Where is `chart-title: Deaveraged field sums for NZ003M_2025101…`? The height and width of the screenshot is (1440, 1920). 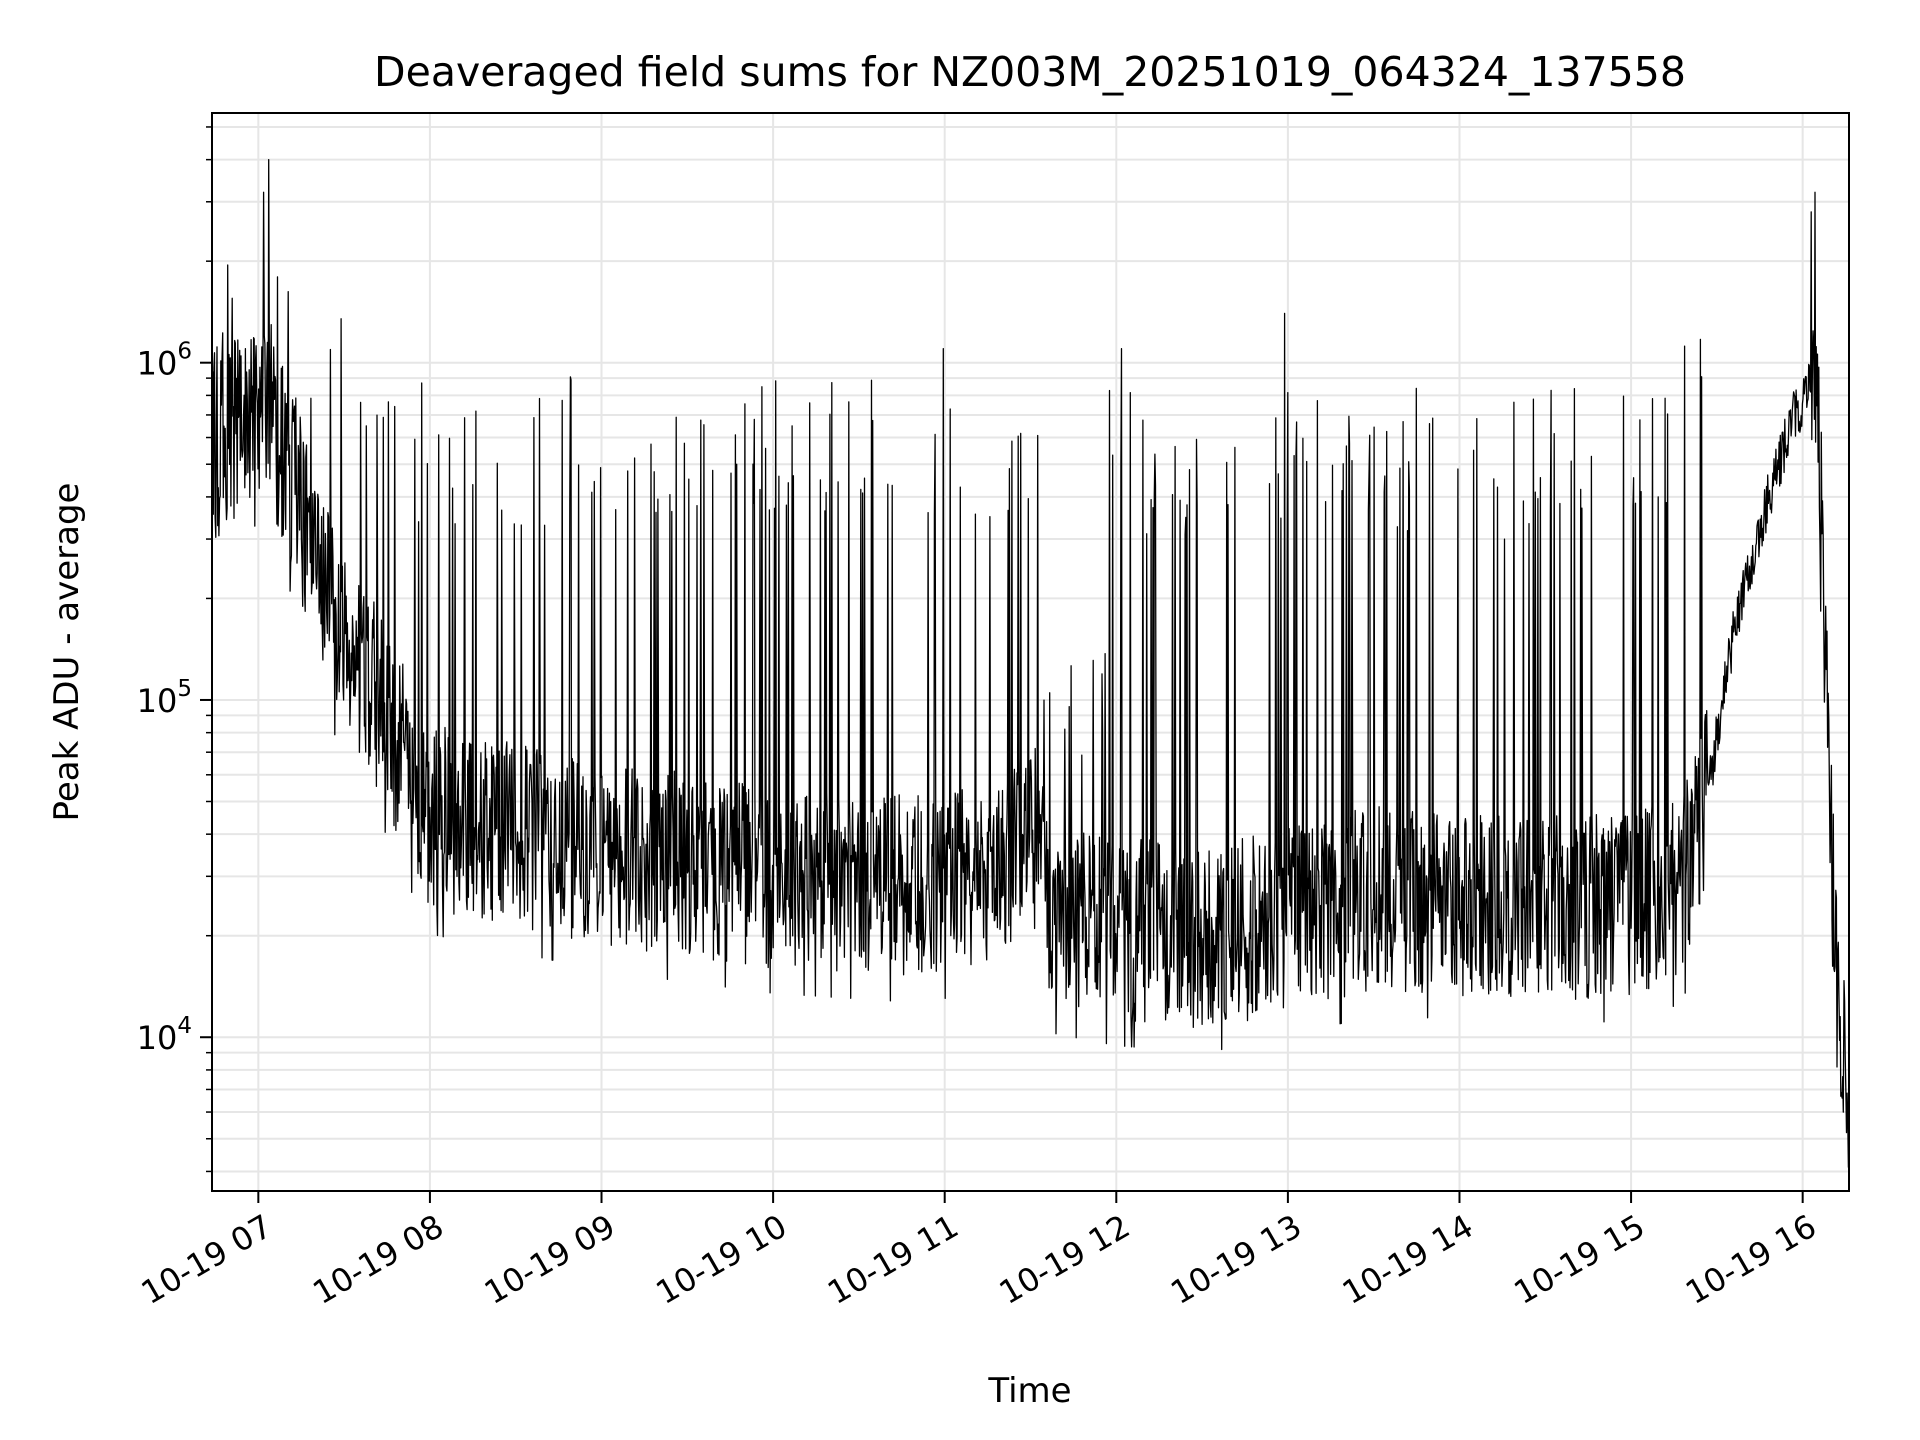 chart-title: Deaveraged field sums for NZ003M_2025101… is located at coordinates (1030, 72).